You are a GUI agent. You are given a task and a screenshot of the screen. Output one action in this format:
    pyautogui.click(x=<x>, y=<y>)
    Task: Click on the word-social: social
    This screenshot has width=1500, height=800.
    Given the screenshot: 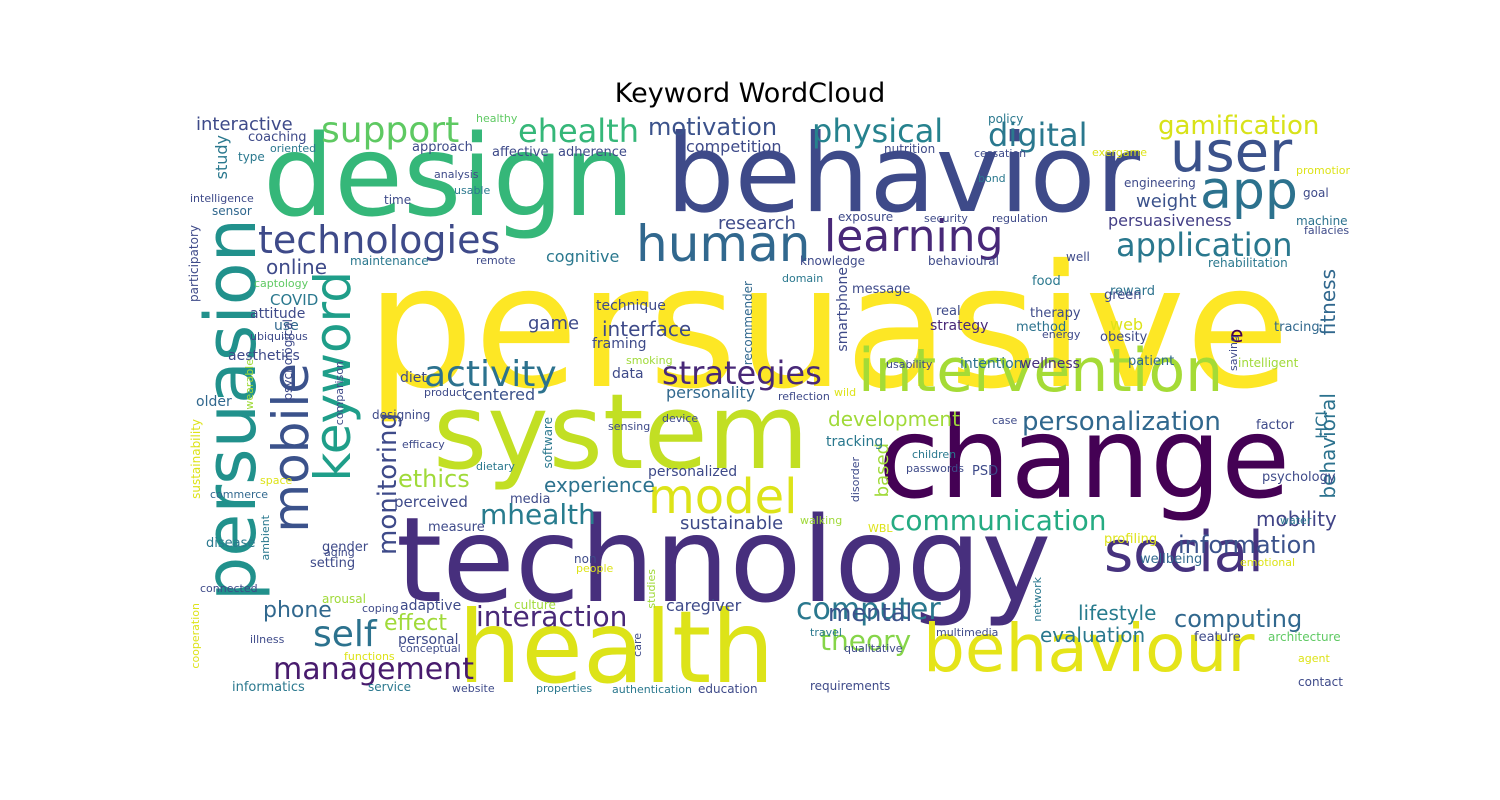 What is the action you would take?
    pyautogui.click(x=1184, y=552)
    